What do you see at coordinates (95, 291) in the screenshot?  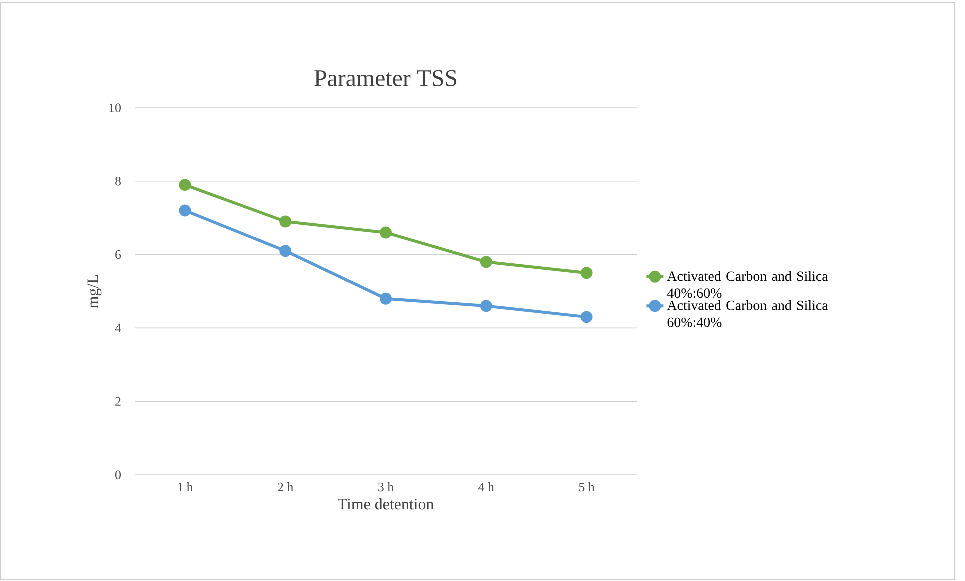 I see `y-axis-title: mg/L` at bounding box center [95, 291].